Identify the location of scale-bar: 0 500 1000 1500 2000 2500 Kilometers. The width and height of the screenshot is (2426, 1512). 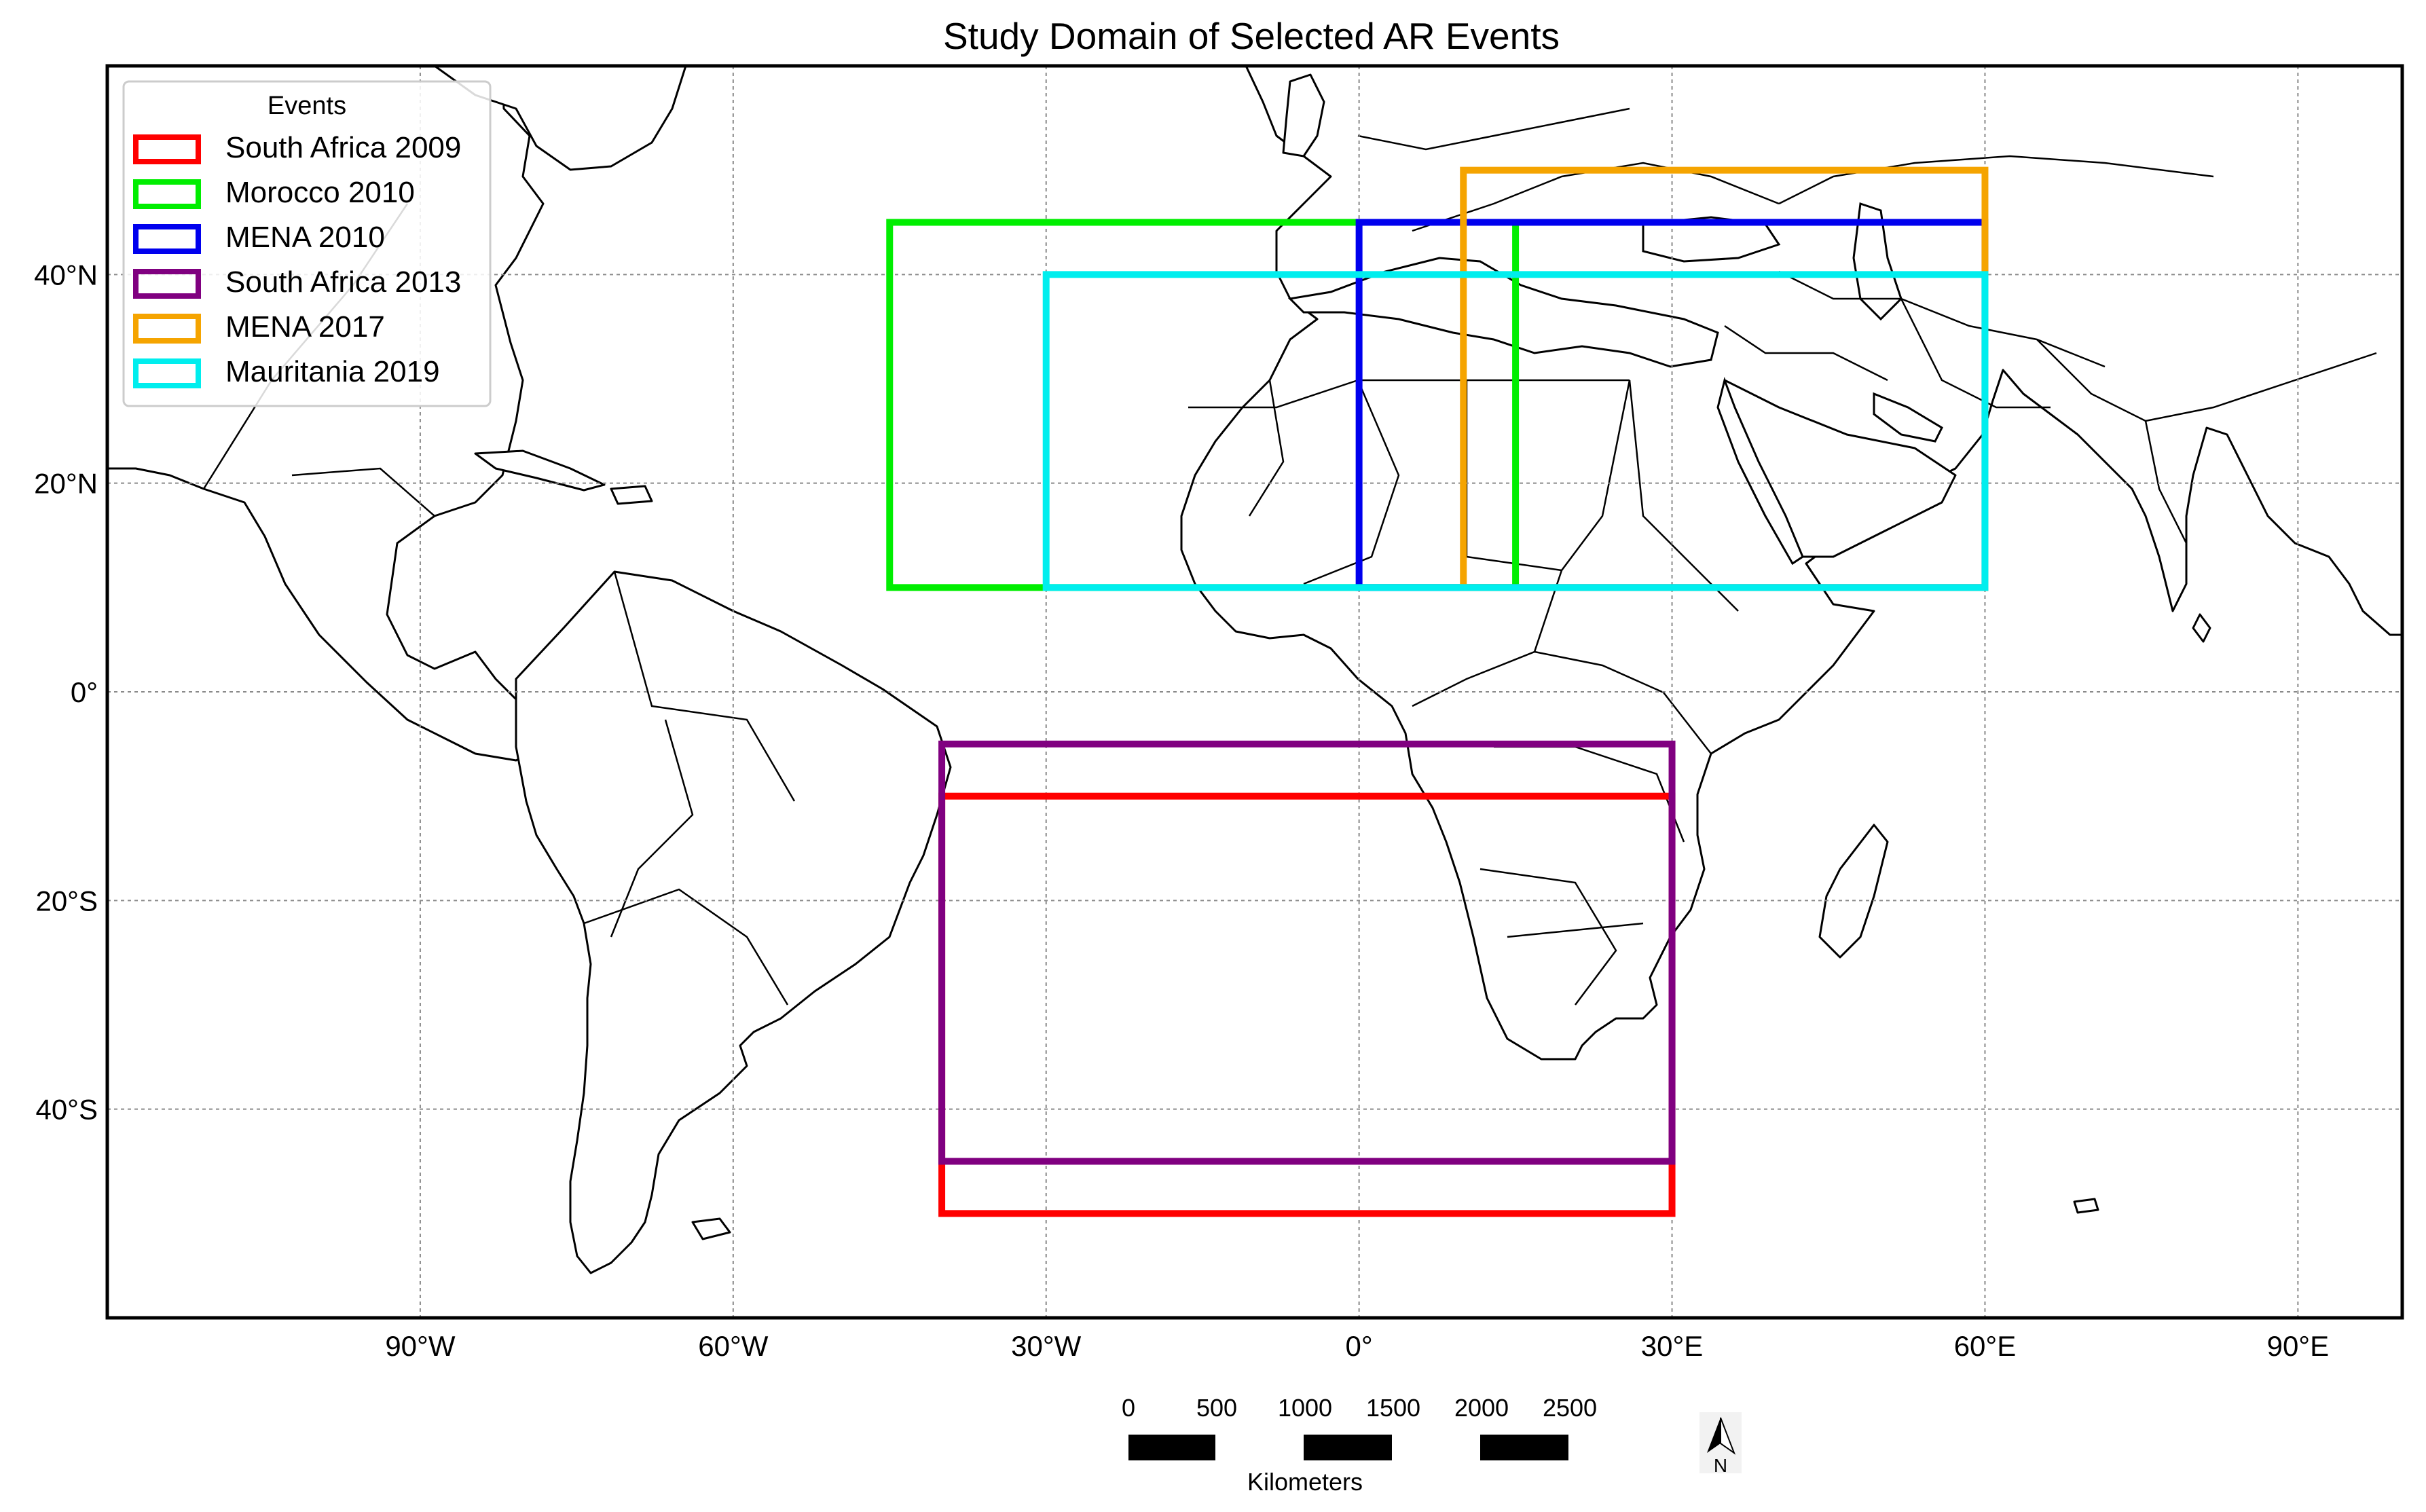
(1359, 1445).